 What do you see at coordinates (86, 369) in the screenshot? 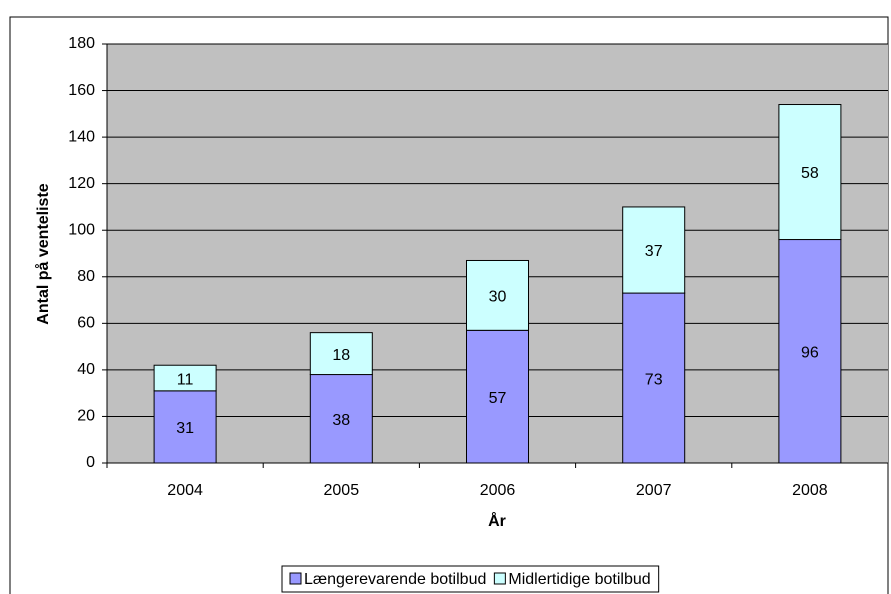
I see `y-tick-label: 40` at bounding box center [86, 369].